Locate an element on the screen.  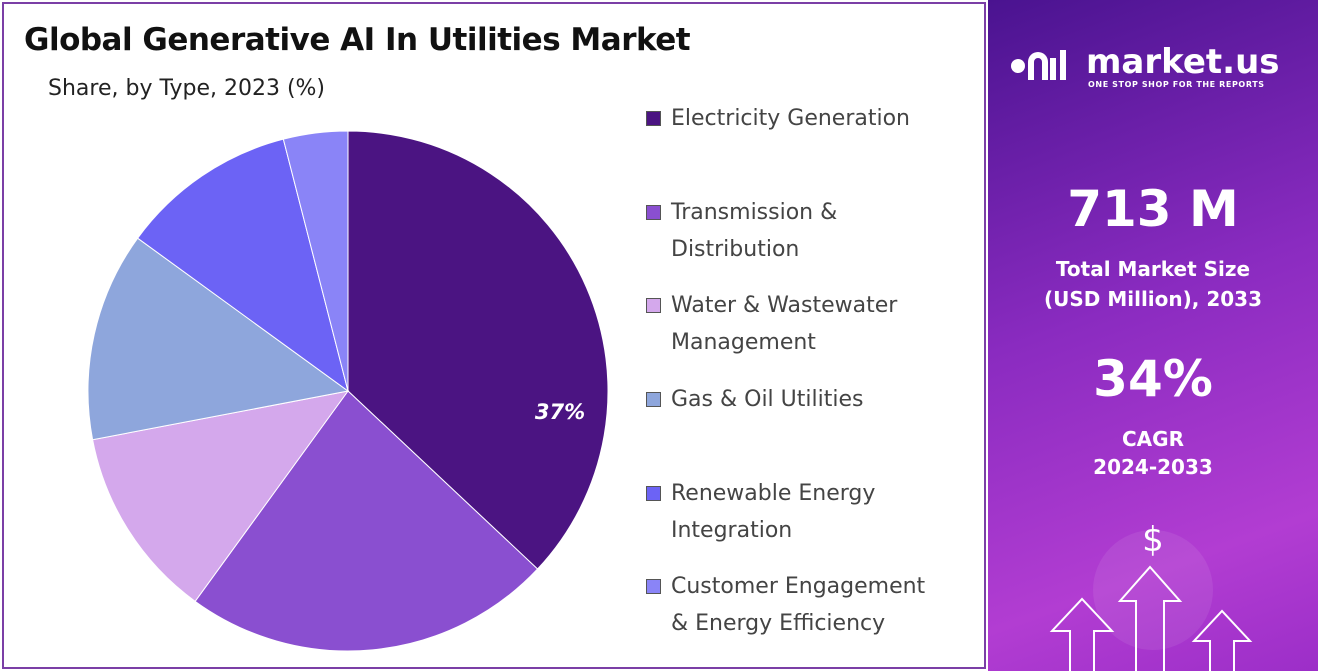
legend-item: Renewable Energy Integration is located at coordinates (796, 512).